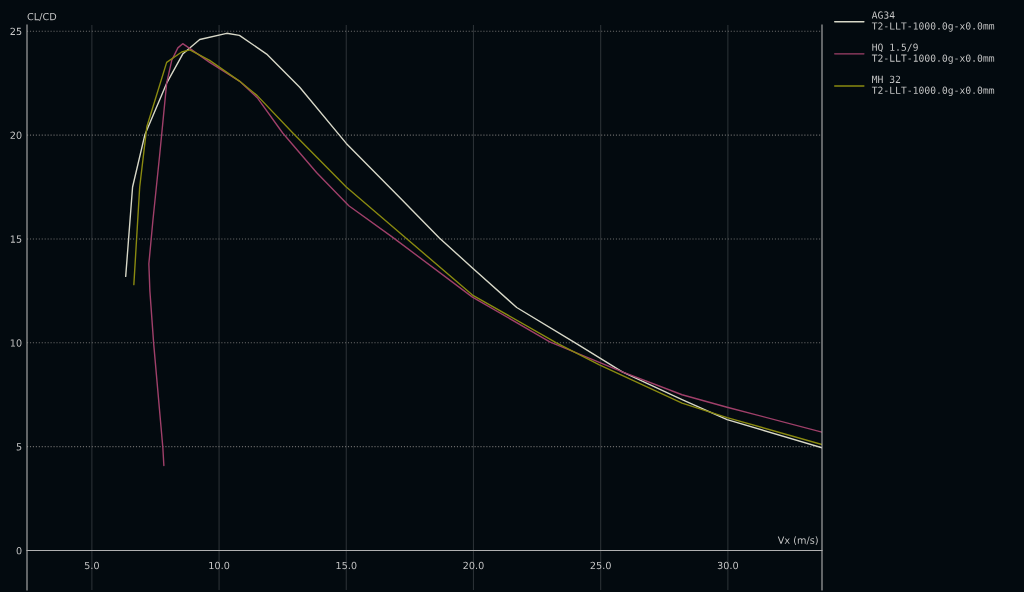 The height and width of the screenshot is (592, 1024). Describe the element at coordinates (42, 17) in the screenshot. I see `y-axis-title: CL/CD` at that location.